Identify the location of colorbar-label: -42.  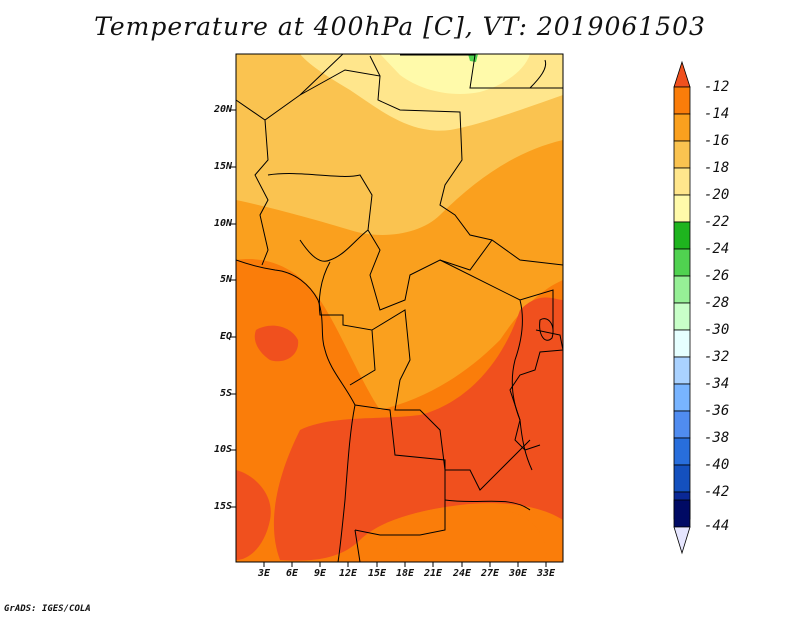
(717, 492).